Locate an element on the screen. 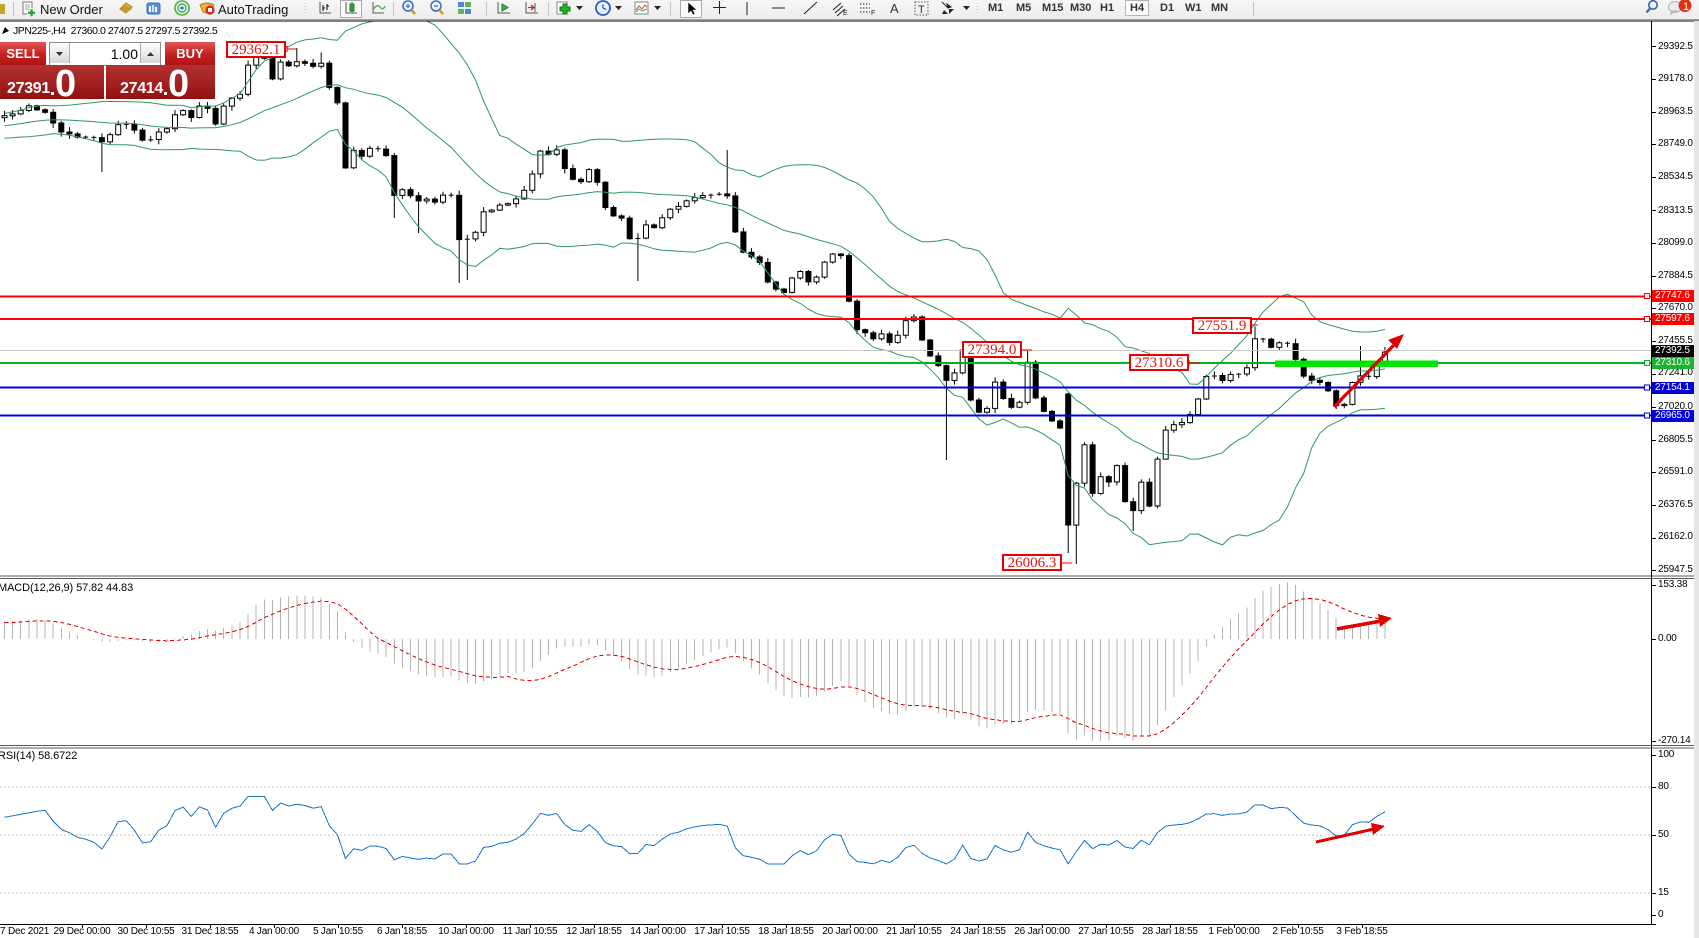 The image size is (1699, 938). svg-text: E is located at coordinates (845, 13).